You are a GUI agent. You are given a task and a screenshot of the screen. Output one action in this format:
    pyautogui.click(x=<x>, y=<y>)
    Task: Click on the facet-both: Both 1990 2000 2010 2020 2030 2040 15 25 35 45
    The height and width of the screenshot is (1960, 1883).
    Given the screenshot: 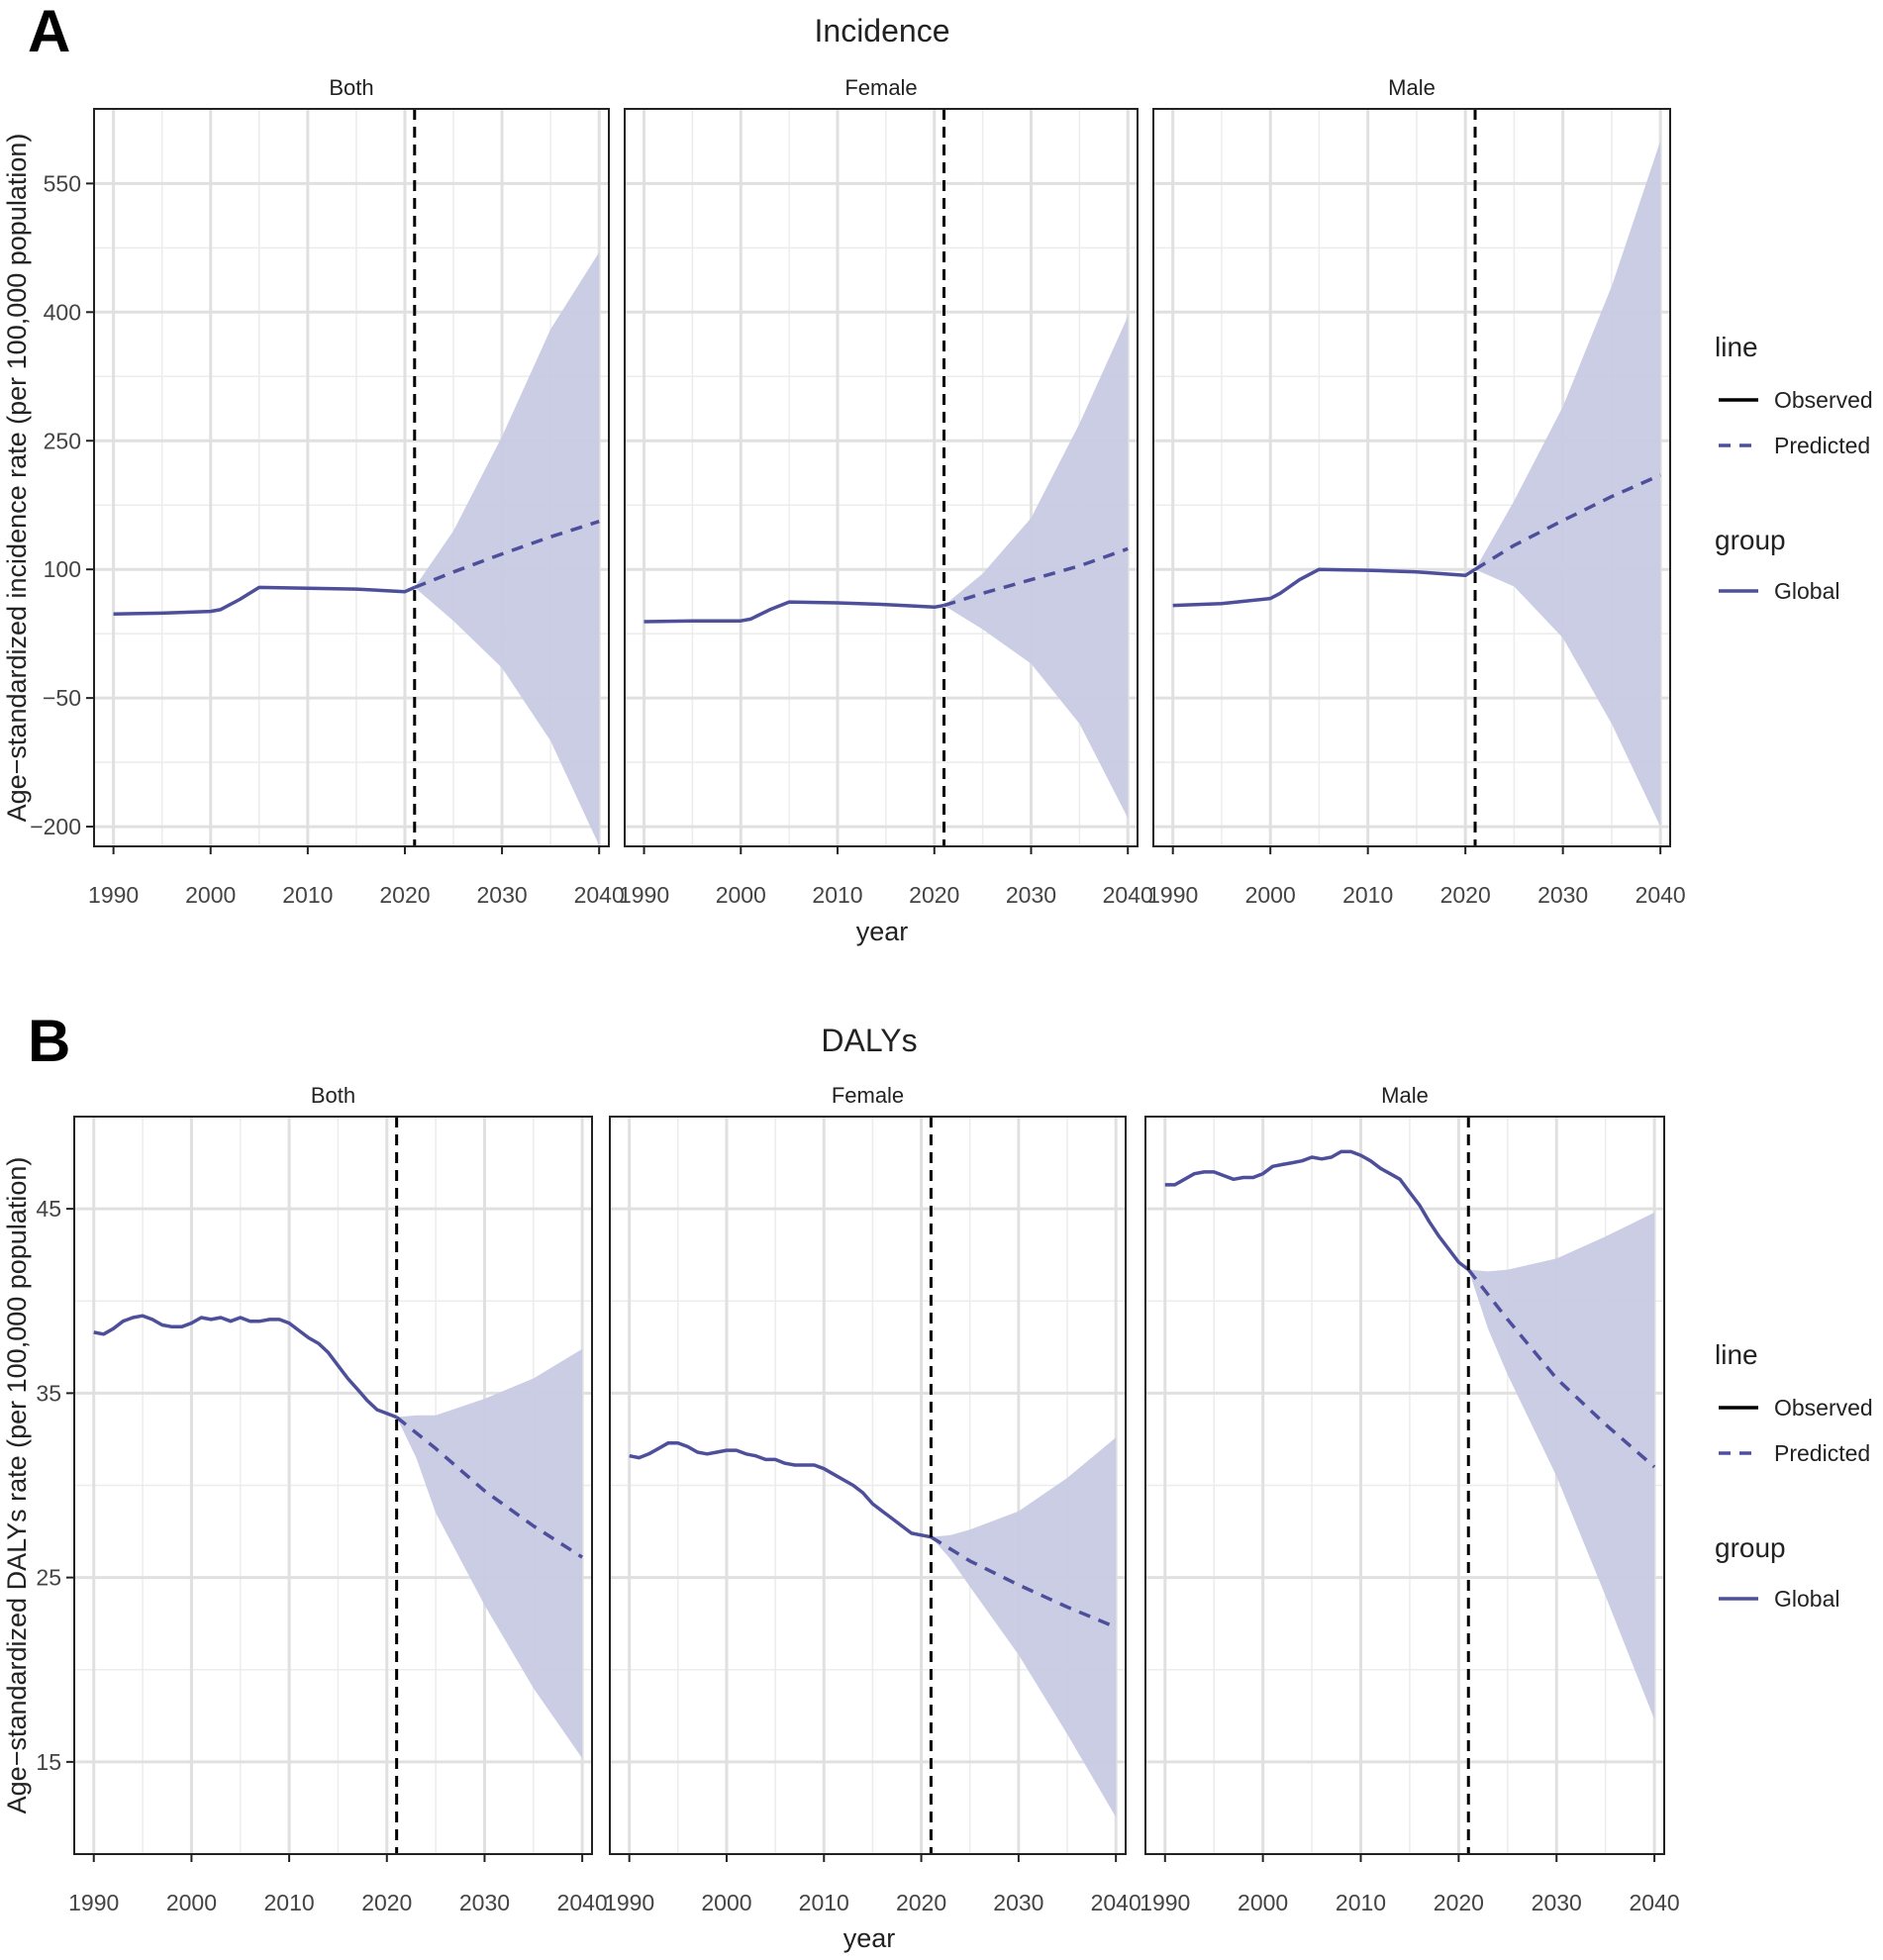 What is the action you would take?
    pyautogui.click(x=321, y=1499)
    